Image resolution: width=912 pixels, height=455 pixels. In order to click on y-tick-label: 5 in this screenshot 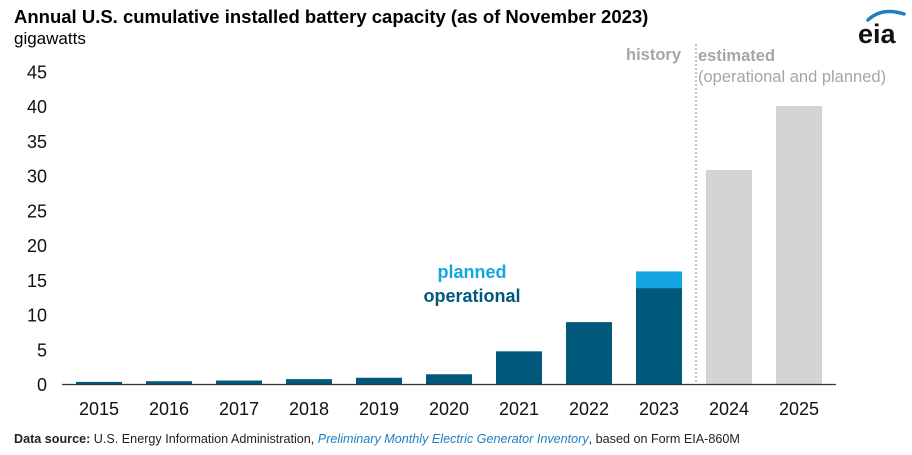, I will do `click(42, 350)`.